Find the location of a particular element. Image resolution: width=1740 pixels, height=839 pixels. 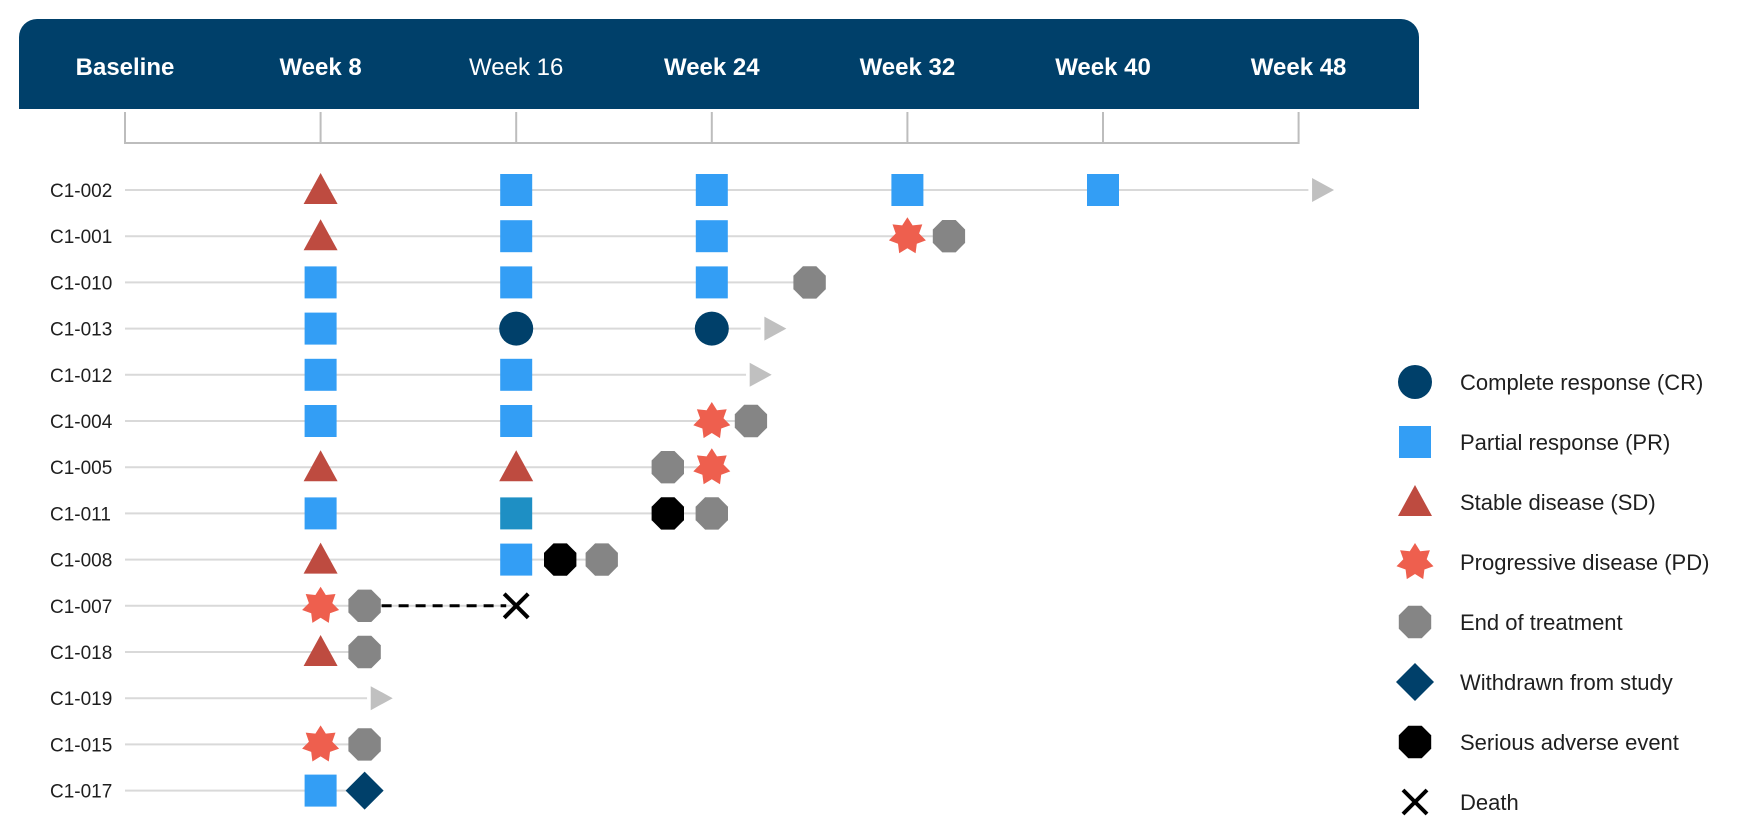

subject-label: C1-017 is located at coordinates (81, 792).